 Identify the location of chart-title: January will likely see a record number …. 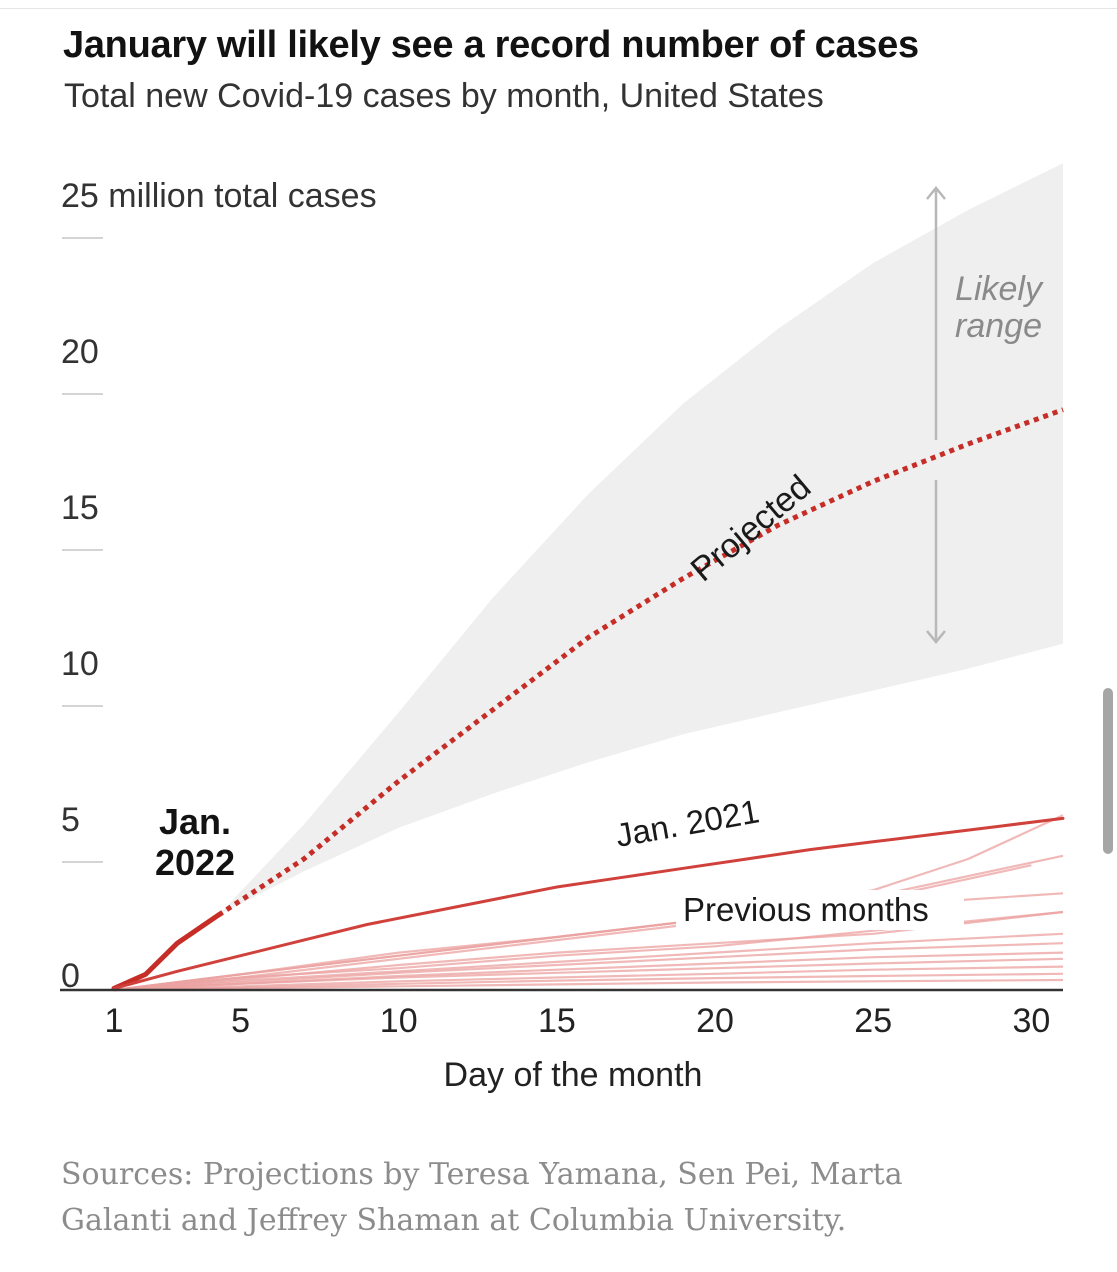
(491, 45).